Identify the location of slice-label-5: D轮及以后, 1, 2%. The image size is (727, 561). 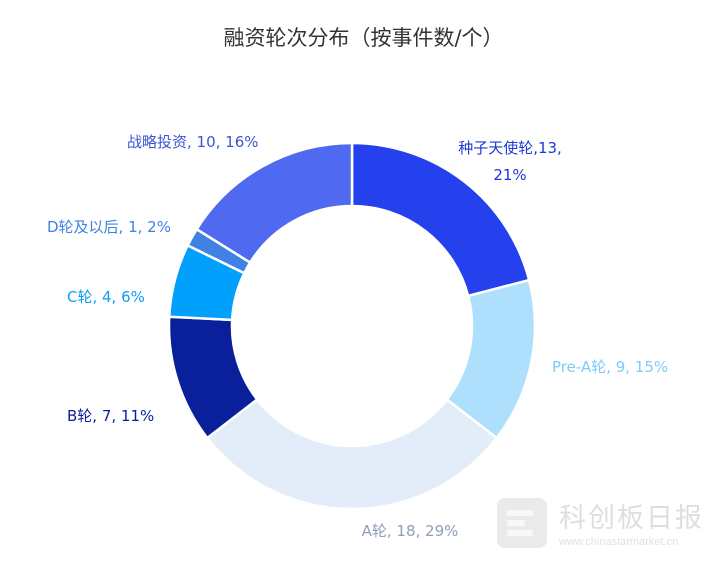
(109, 227).